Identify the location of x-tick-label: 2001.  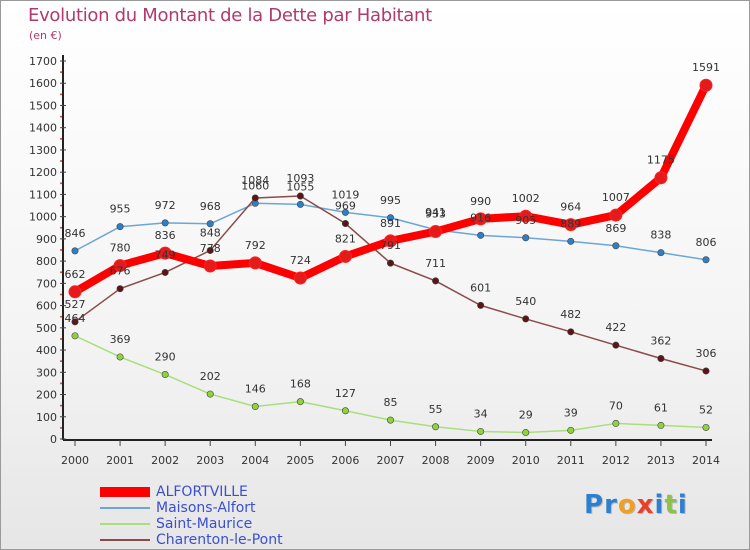
(120, 460).